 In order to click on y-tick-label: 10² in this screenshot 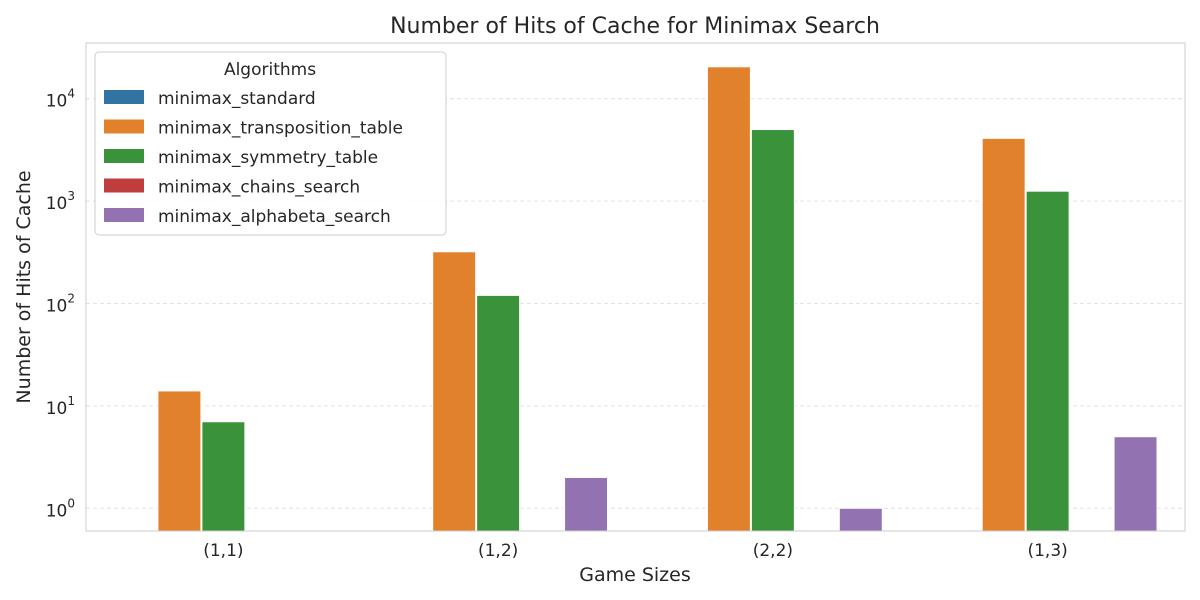, I will do `click(60, 303)`.